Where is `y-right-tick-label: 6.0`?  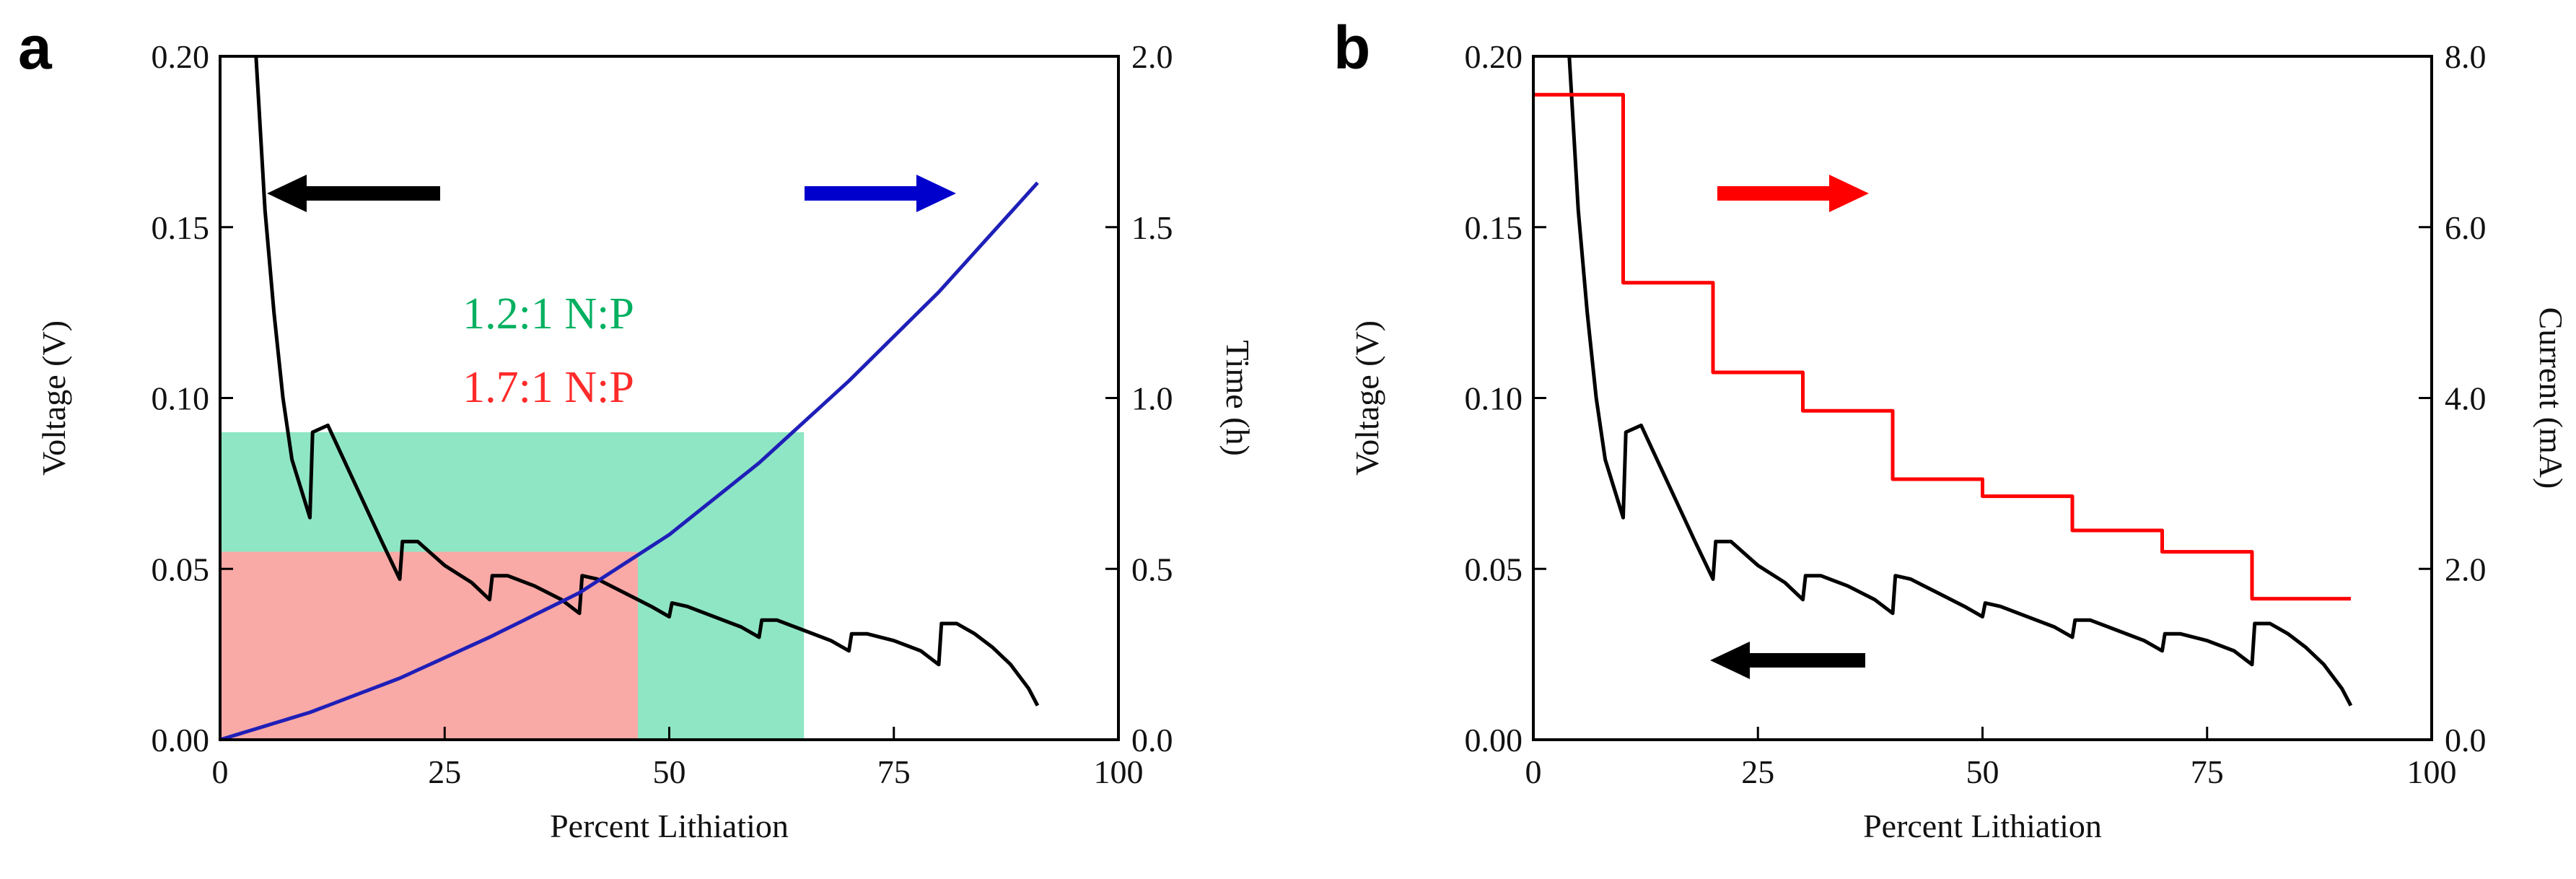
y-right-tick-label: 6.0 is located at coordinates (2466, 227).